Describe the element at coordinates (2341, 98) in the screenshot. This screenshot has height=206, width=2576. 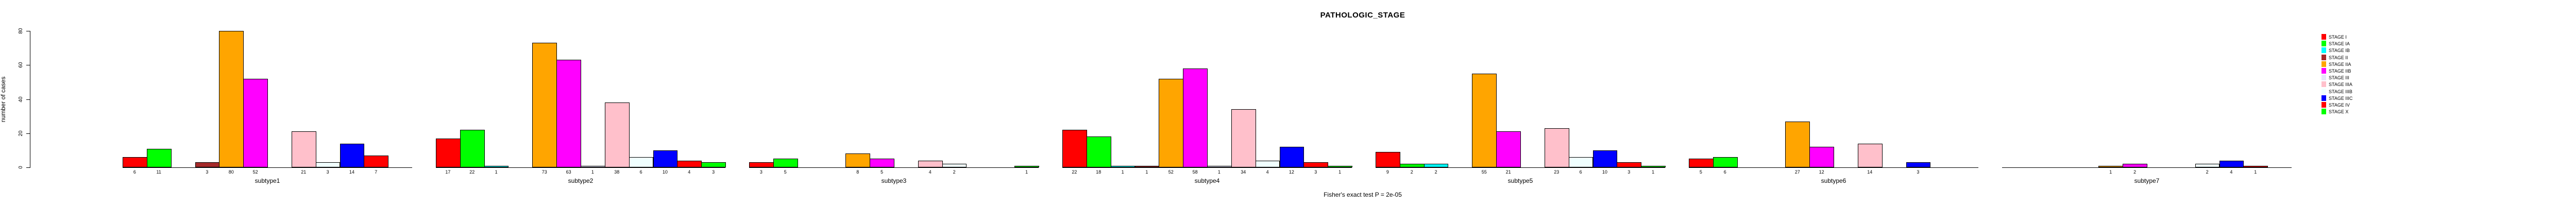
I see `legend-label: STAGE IIIC` at that location.